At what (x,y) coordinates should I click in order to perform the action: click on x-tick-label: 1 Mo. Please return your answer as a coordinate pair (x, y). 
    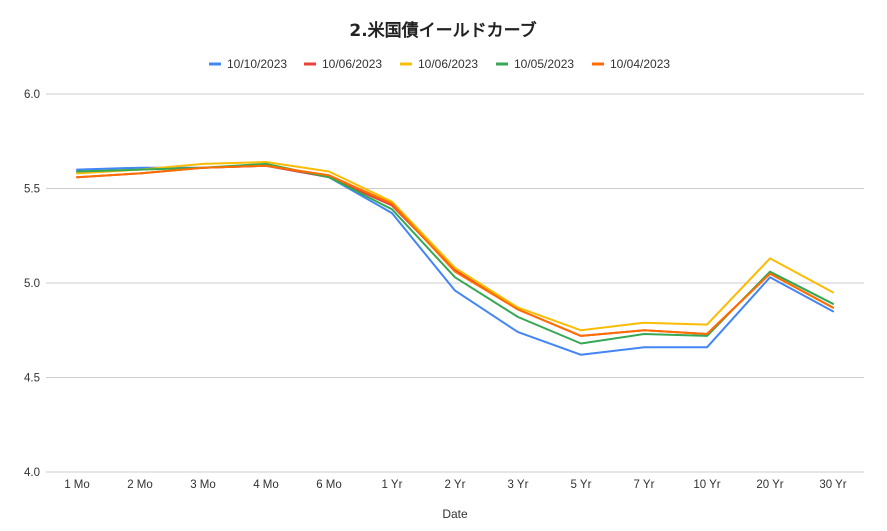
    Looking at the image, I should click on (77, 485).